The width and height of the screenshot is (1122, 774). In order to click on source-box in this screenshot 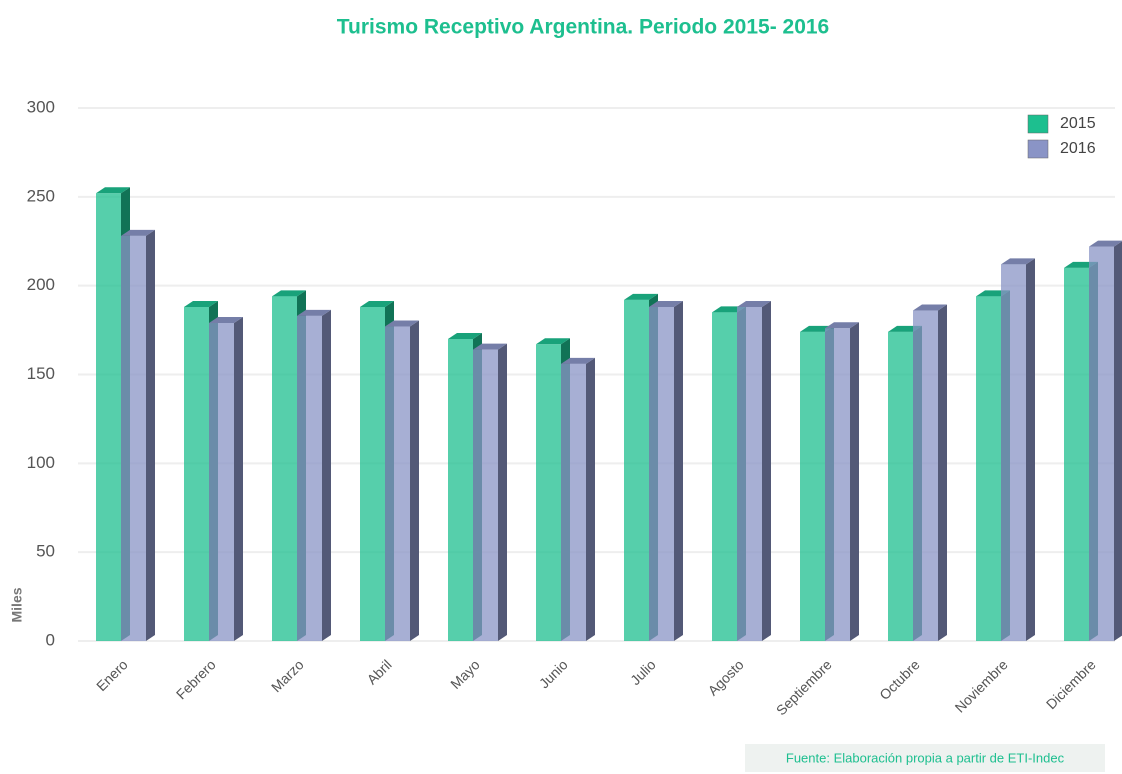, I will do `click(925, 758)`.